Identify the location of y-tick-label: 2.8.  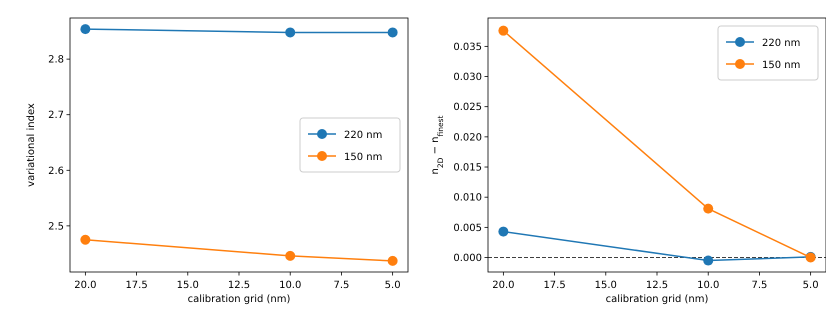
(56, 60).